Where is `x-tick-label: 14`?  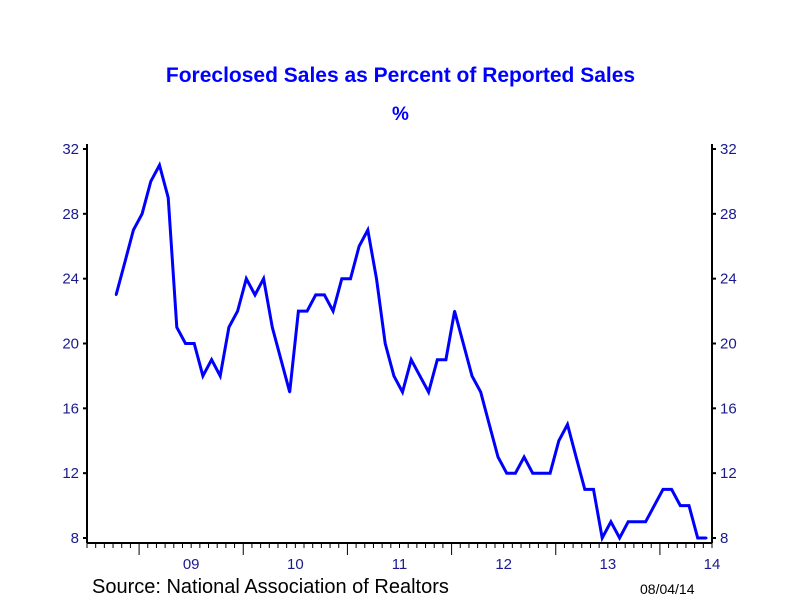 x-tick-label: 14 is located at coordinates (712, 564).